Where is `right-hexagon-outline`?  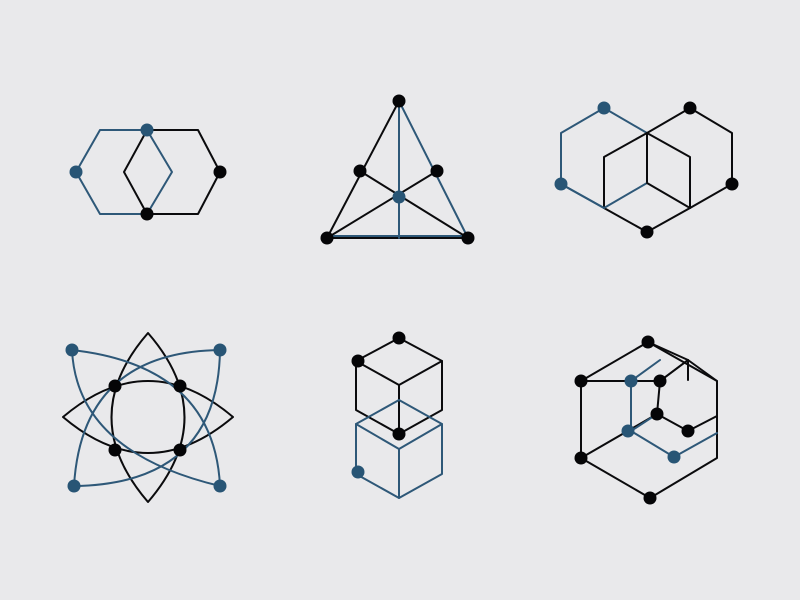
right-hexagon-outline is located at coordinates (183, 172).